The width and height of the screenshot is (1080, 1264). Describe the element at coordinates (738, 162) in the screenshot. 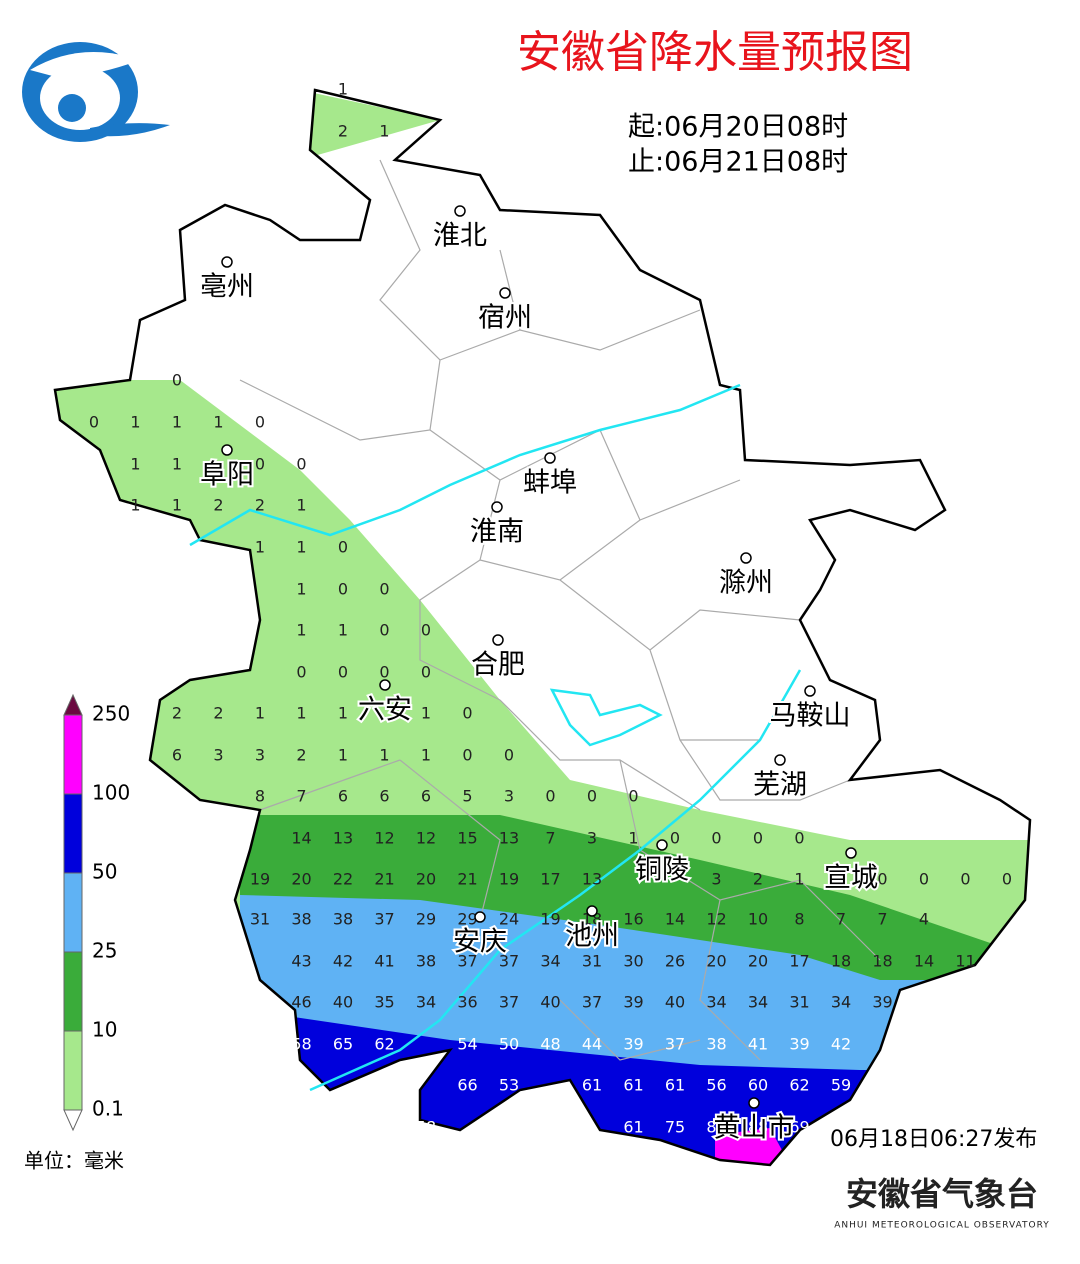

I see `period-end: 止:06月21日08时` at that location.